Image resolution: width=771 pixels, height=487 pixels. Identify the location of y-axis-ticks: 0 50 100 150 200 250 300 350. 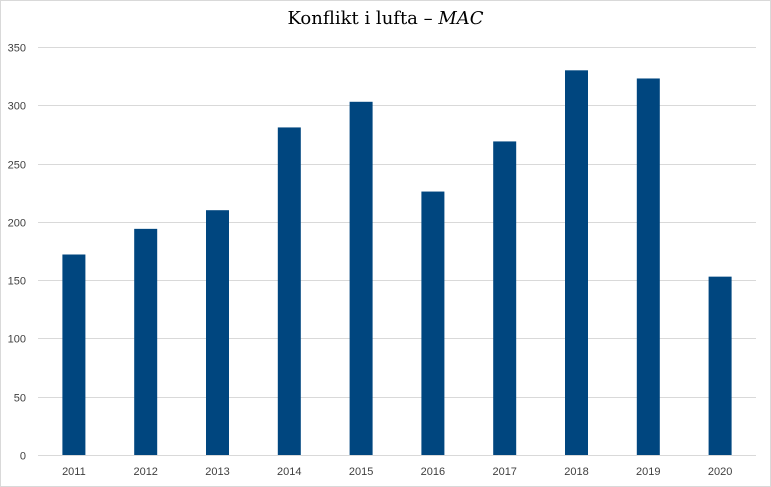
(17, 253).